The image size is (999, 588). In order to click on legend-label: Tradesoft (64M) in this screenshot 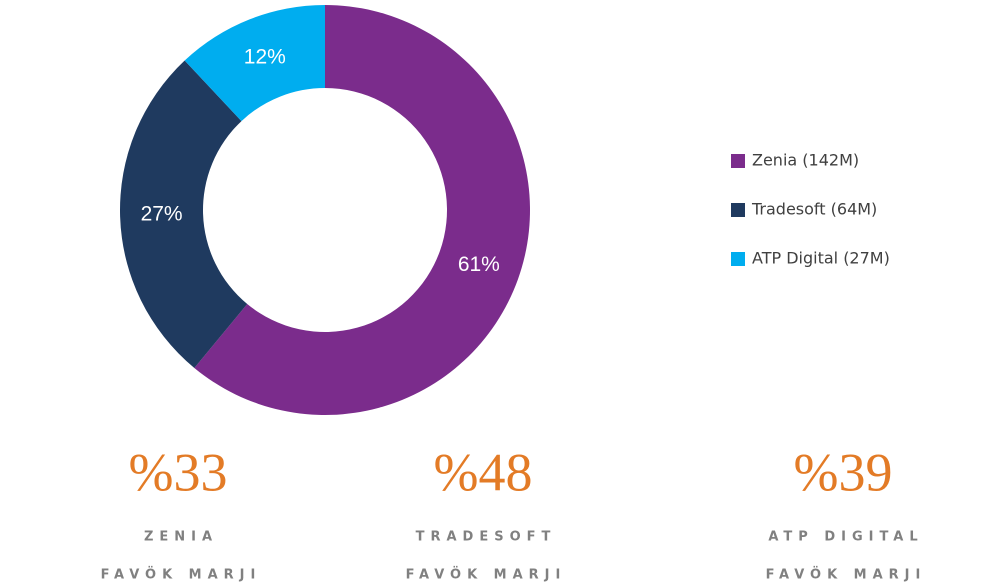, I will do `click(814, 209)`.